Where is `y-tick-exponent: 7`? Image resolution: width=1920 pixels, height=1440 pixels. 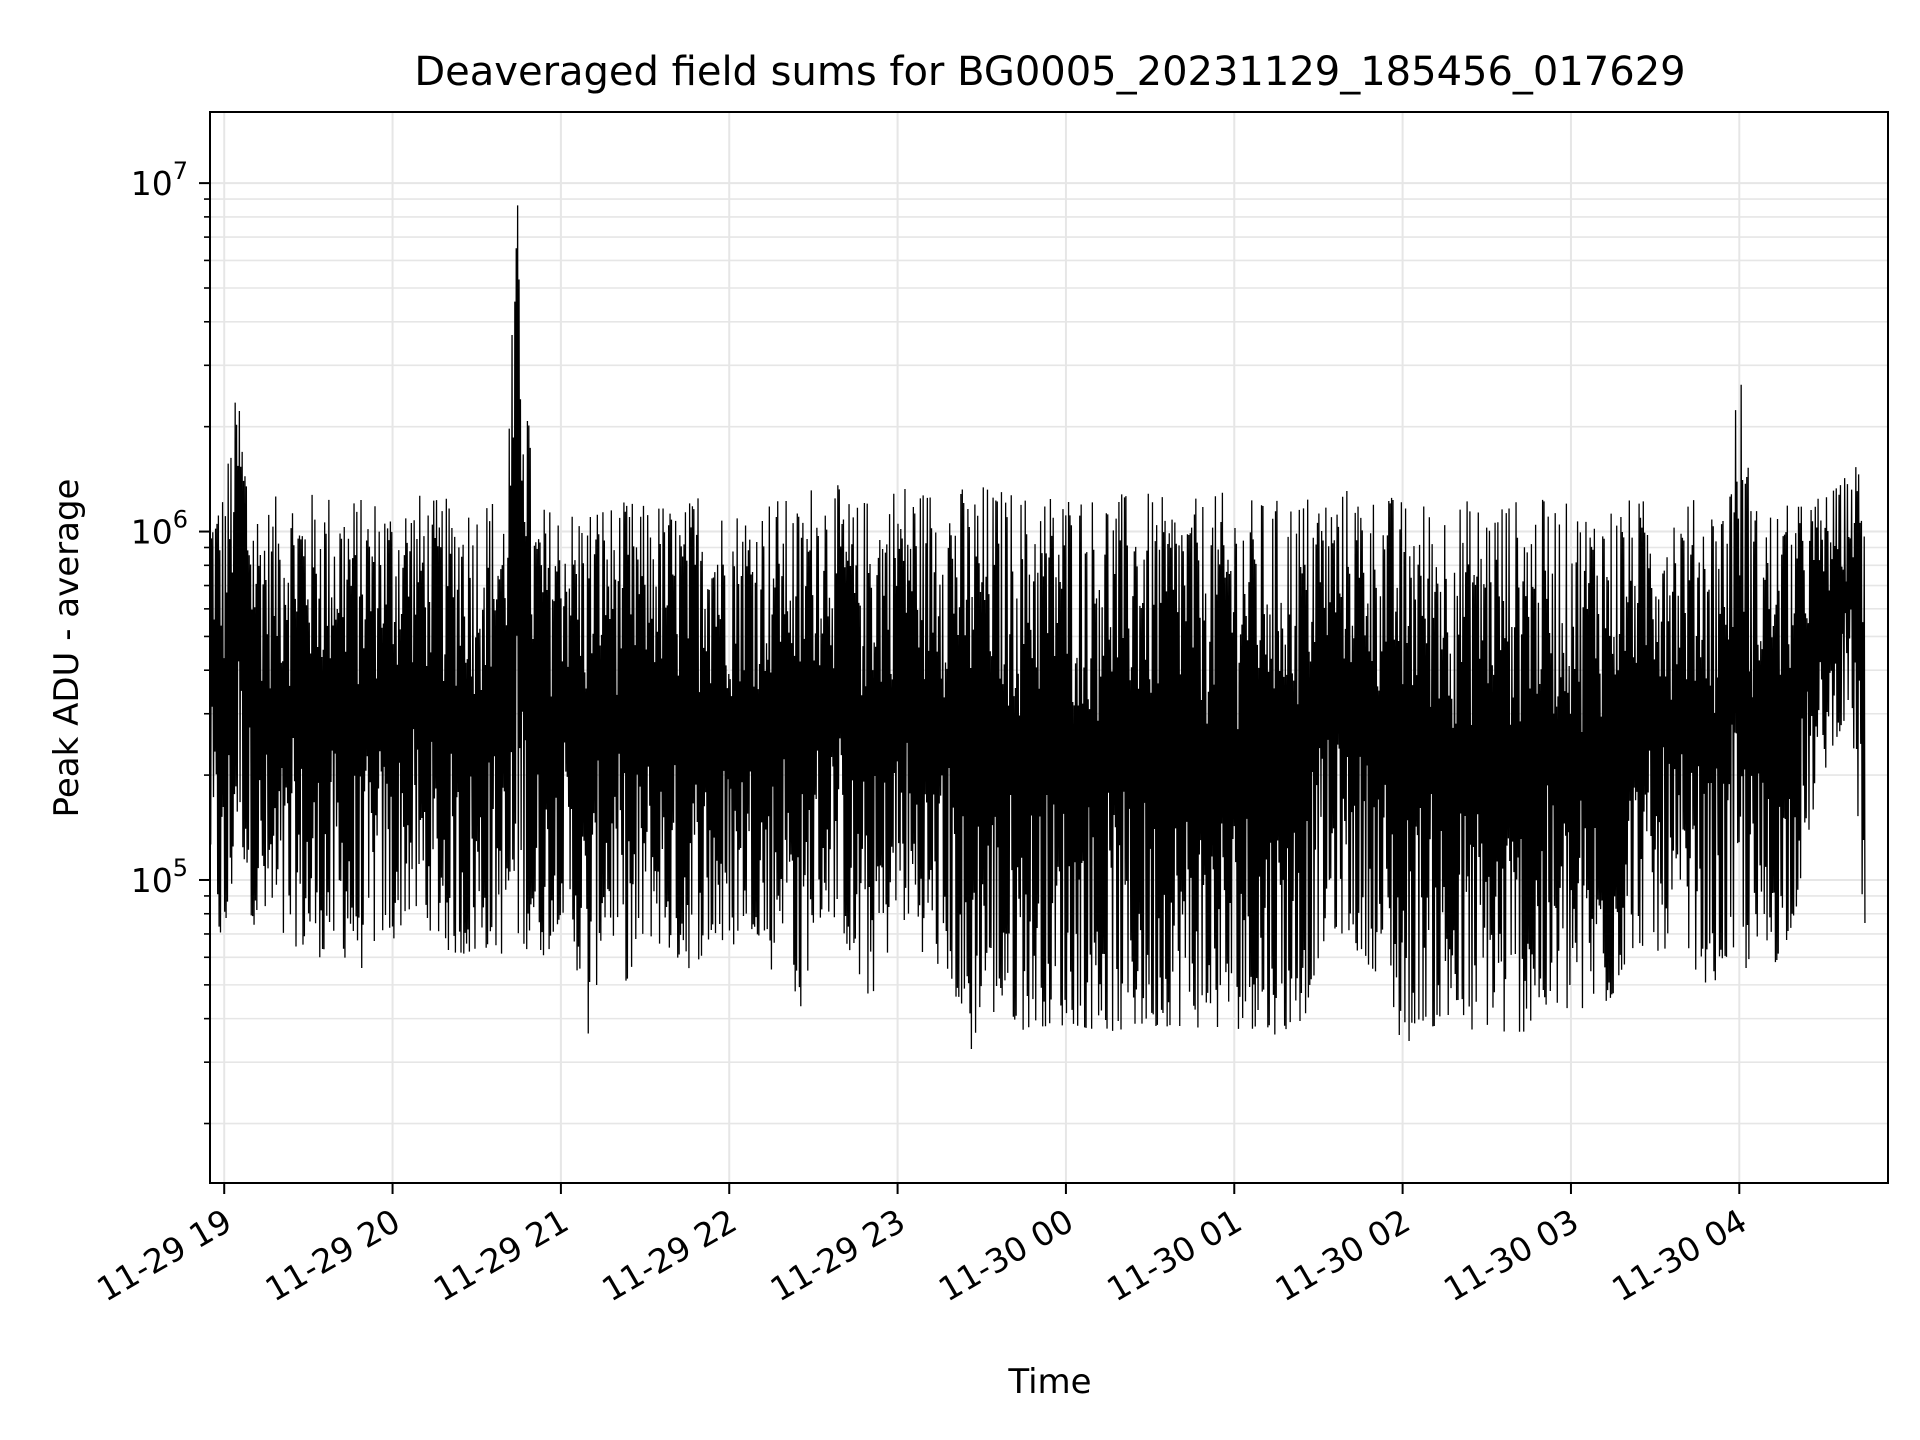
y-tick-exponent: 7 is located at coordinates (180, 171).